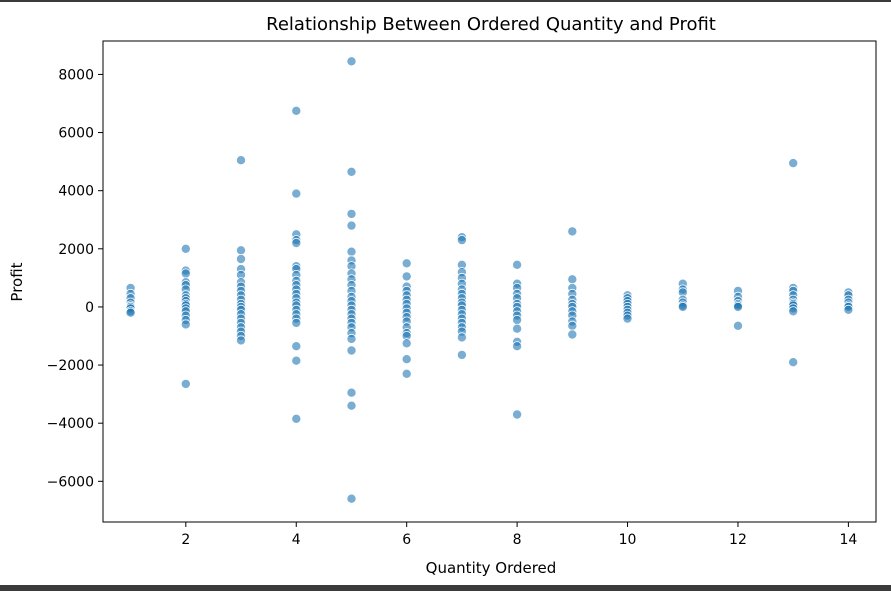 This screenshot has height=591, width=891. Describe the element at coordinates (75, 278) in the screenshot. I see `y-axis-ticks: −6000 −4000 −2000 0 2000 4000 6000 8000` at that location.